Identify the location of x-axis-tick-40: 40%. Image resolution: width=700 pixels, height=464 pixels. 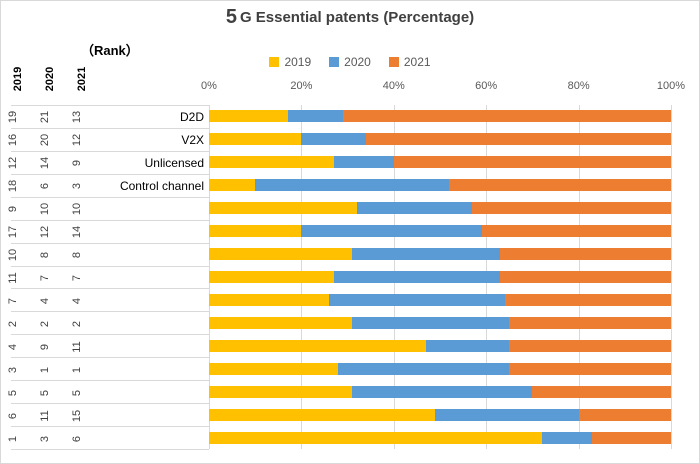
(393, 86).